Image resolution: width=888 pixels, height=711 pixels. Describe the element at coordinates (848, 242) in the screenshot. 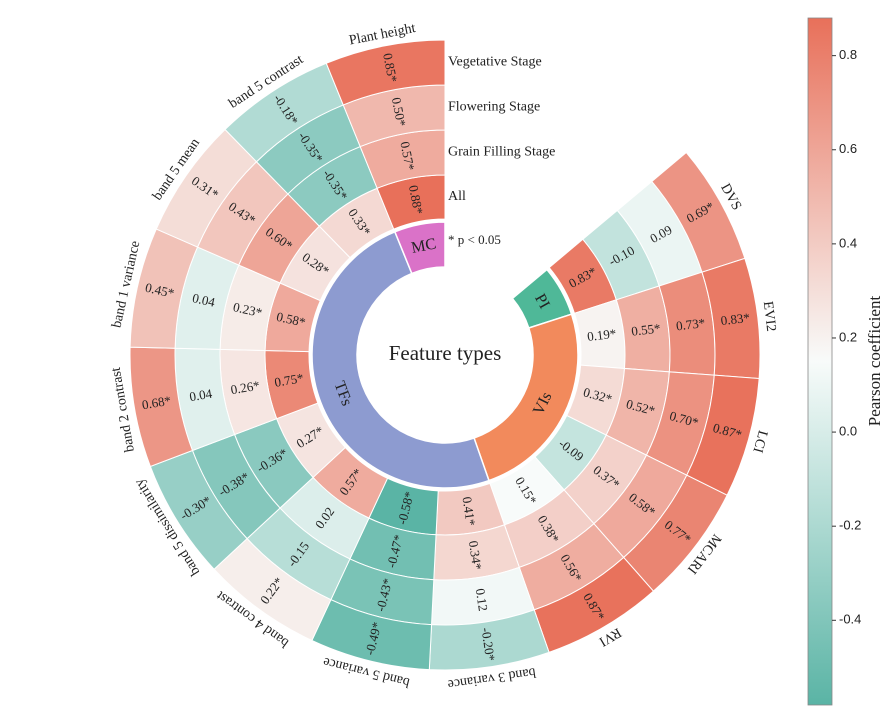

I see `colorbar-tick-label: 0.4` at that location.